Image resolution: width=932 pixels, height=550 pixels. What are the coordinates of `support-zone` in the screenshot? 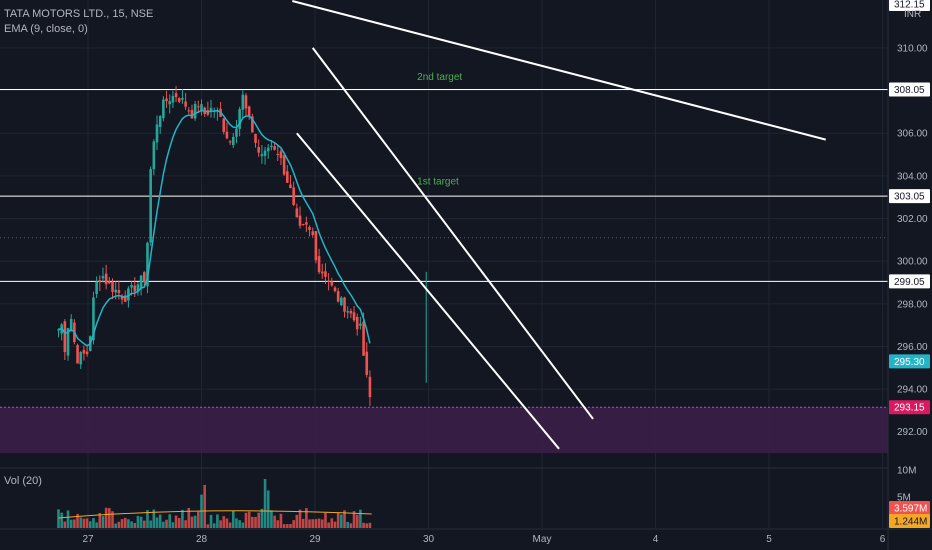 It's located at (444, 430).